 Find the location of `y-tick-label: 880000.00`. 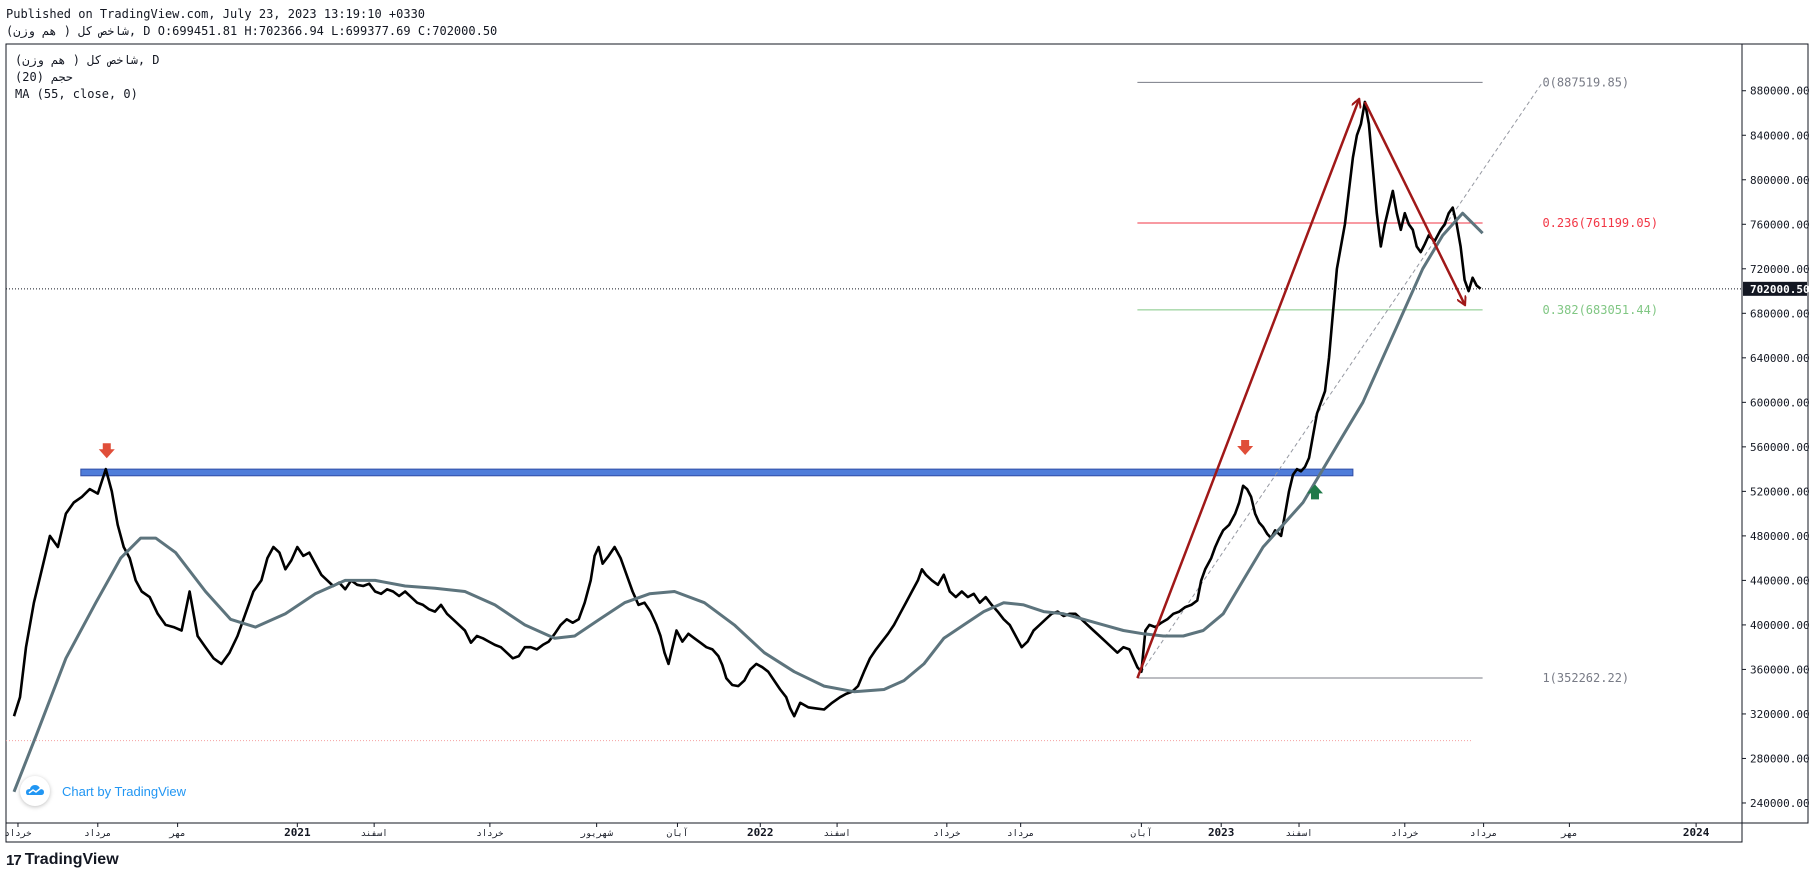

y-tick-label: 880000.00 is located at coordinates (1780, 91).